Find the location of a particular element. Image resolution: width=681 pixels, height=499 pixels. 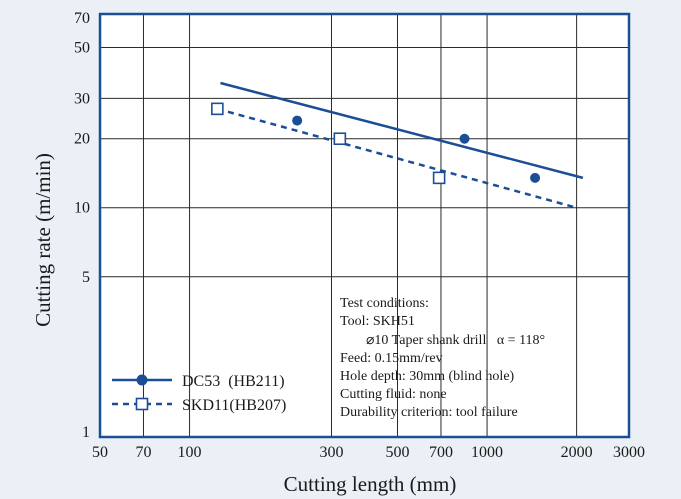

series-skd11-trend-line is located at coordinates (397, 158).